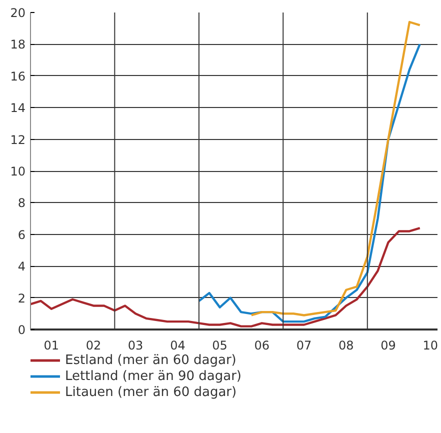  I want to click on x-tick-label: 05, so click(220, 345).